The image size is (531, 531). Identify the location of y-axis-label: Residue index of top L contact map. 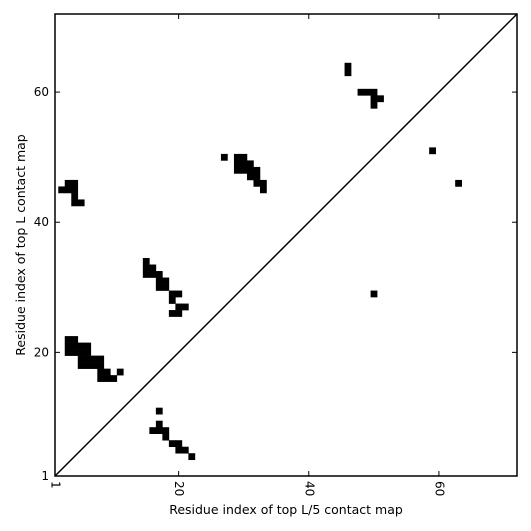
(20, 244).